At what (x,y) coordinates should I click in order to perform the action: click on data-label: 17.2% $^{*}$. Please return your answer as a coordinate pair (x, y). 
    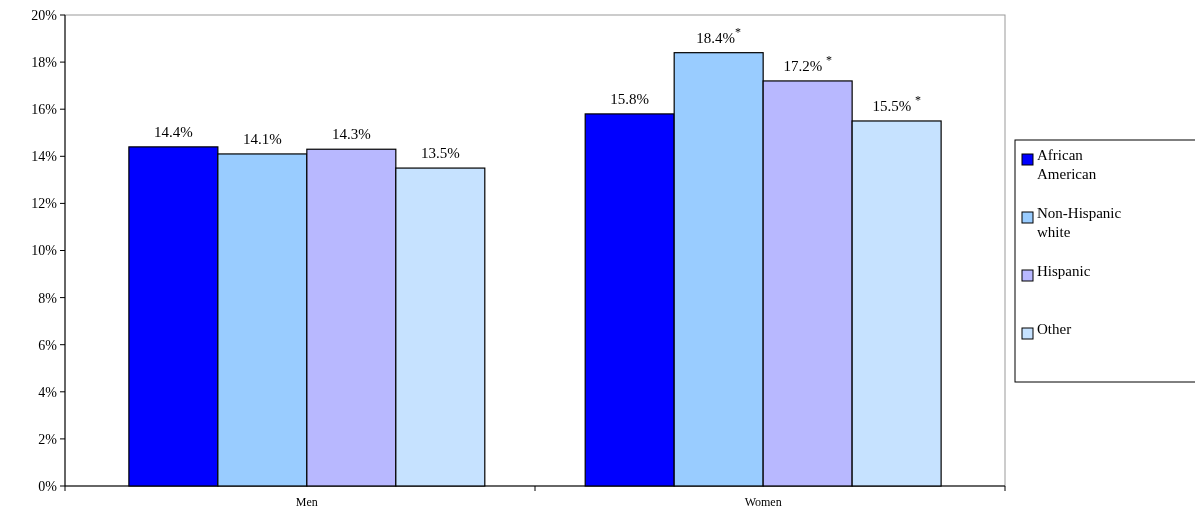
    Looking at the image, I should click on (807, 63).